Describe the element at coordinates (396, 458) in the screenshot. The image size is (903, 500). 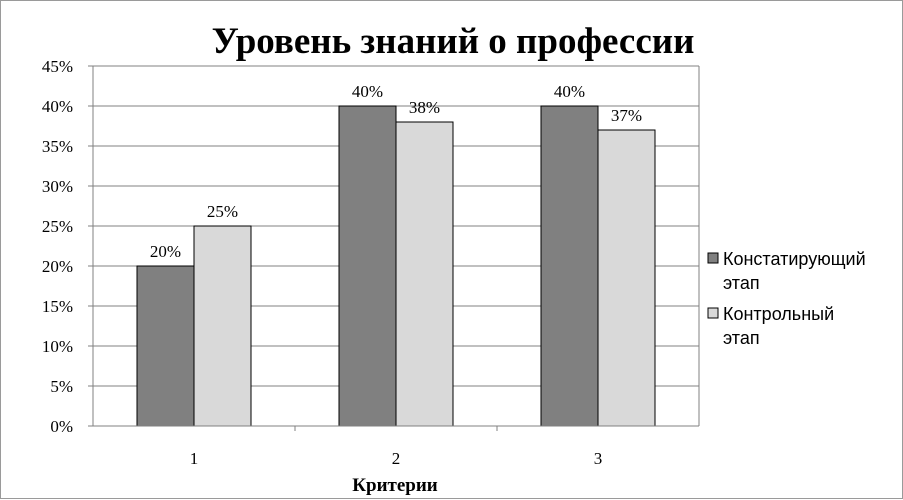
I see `x-tick-label: 2` at that location.